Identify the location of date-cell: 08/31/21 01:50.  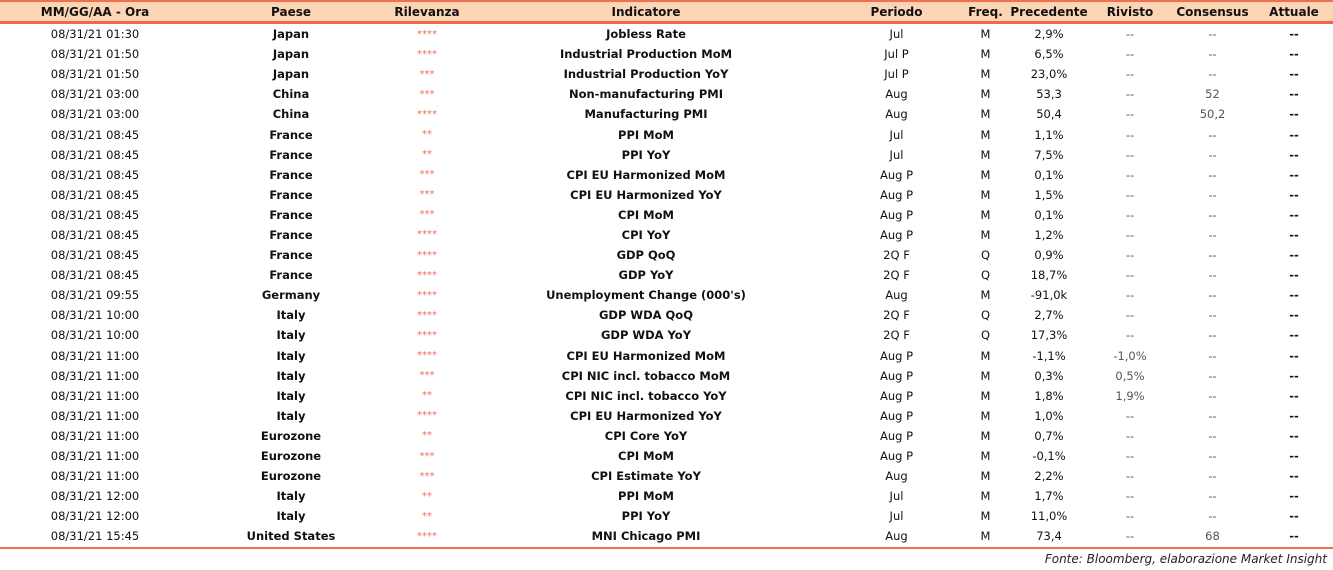
(95, 54).